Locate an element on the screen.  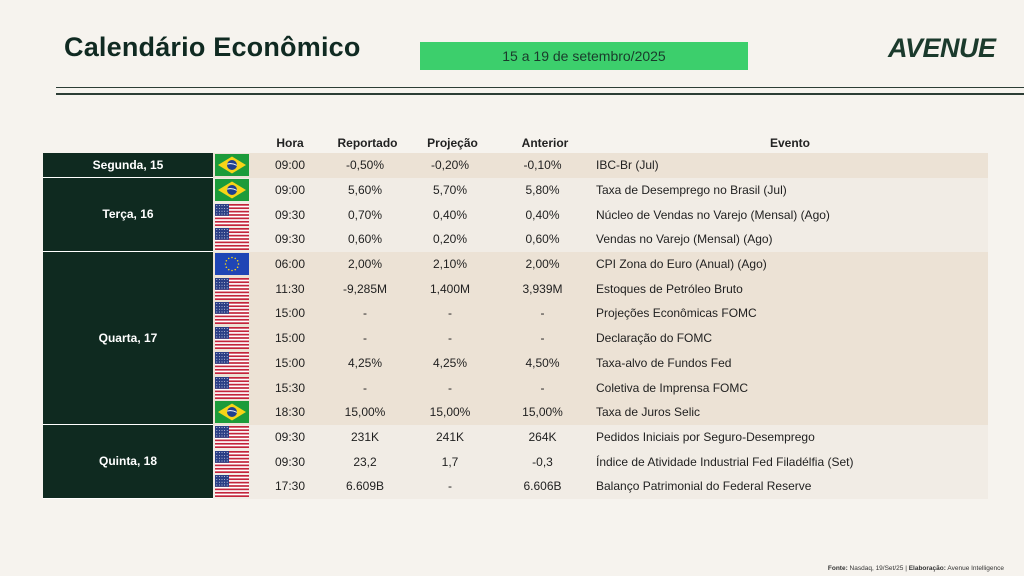
event-cell: Balanço Patrimonial do Federal Reserve is located at coordinates (704, 486).